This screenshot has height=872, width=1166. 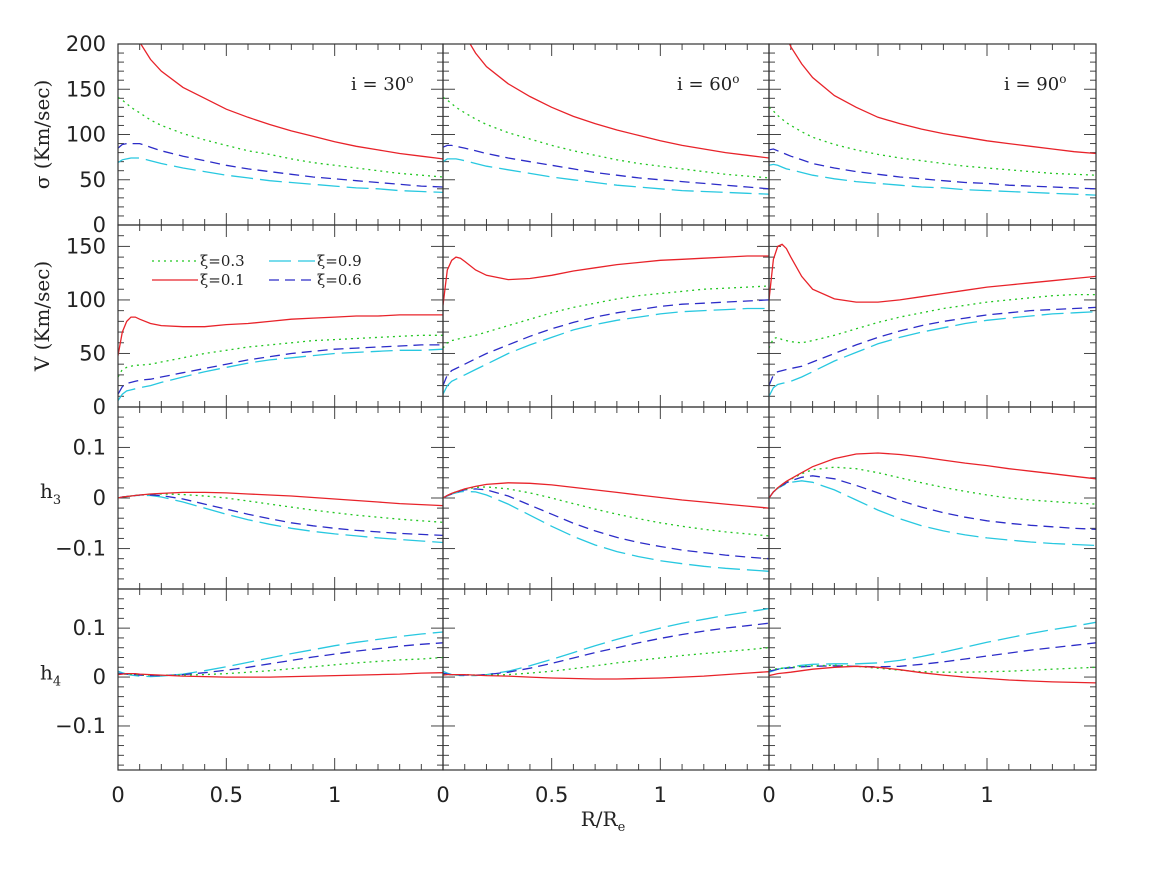 I want to click on y-axis-label: V (Km/sec), so click(x=42, y=316).